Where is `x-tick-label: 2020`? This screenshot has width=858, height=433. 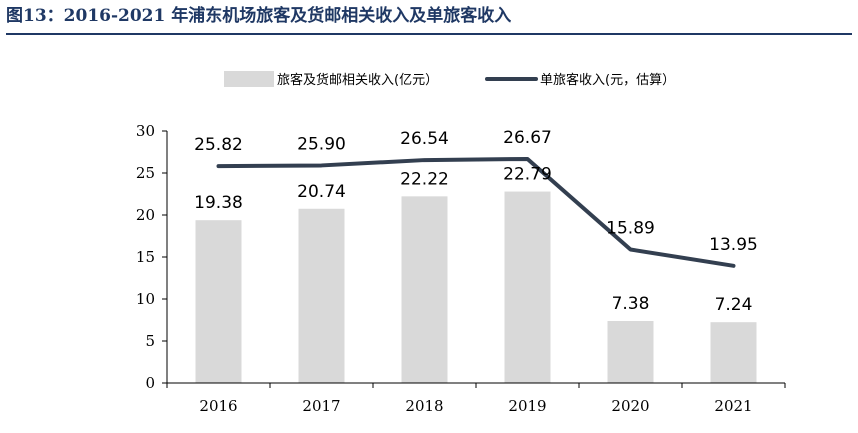 x-tick-label: 2020 is located at coordinates (630, 406).